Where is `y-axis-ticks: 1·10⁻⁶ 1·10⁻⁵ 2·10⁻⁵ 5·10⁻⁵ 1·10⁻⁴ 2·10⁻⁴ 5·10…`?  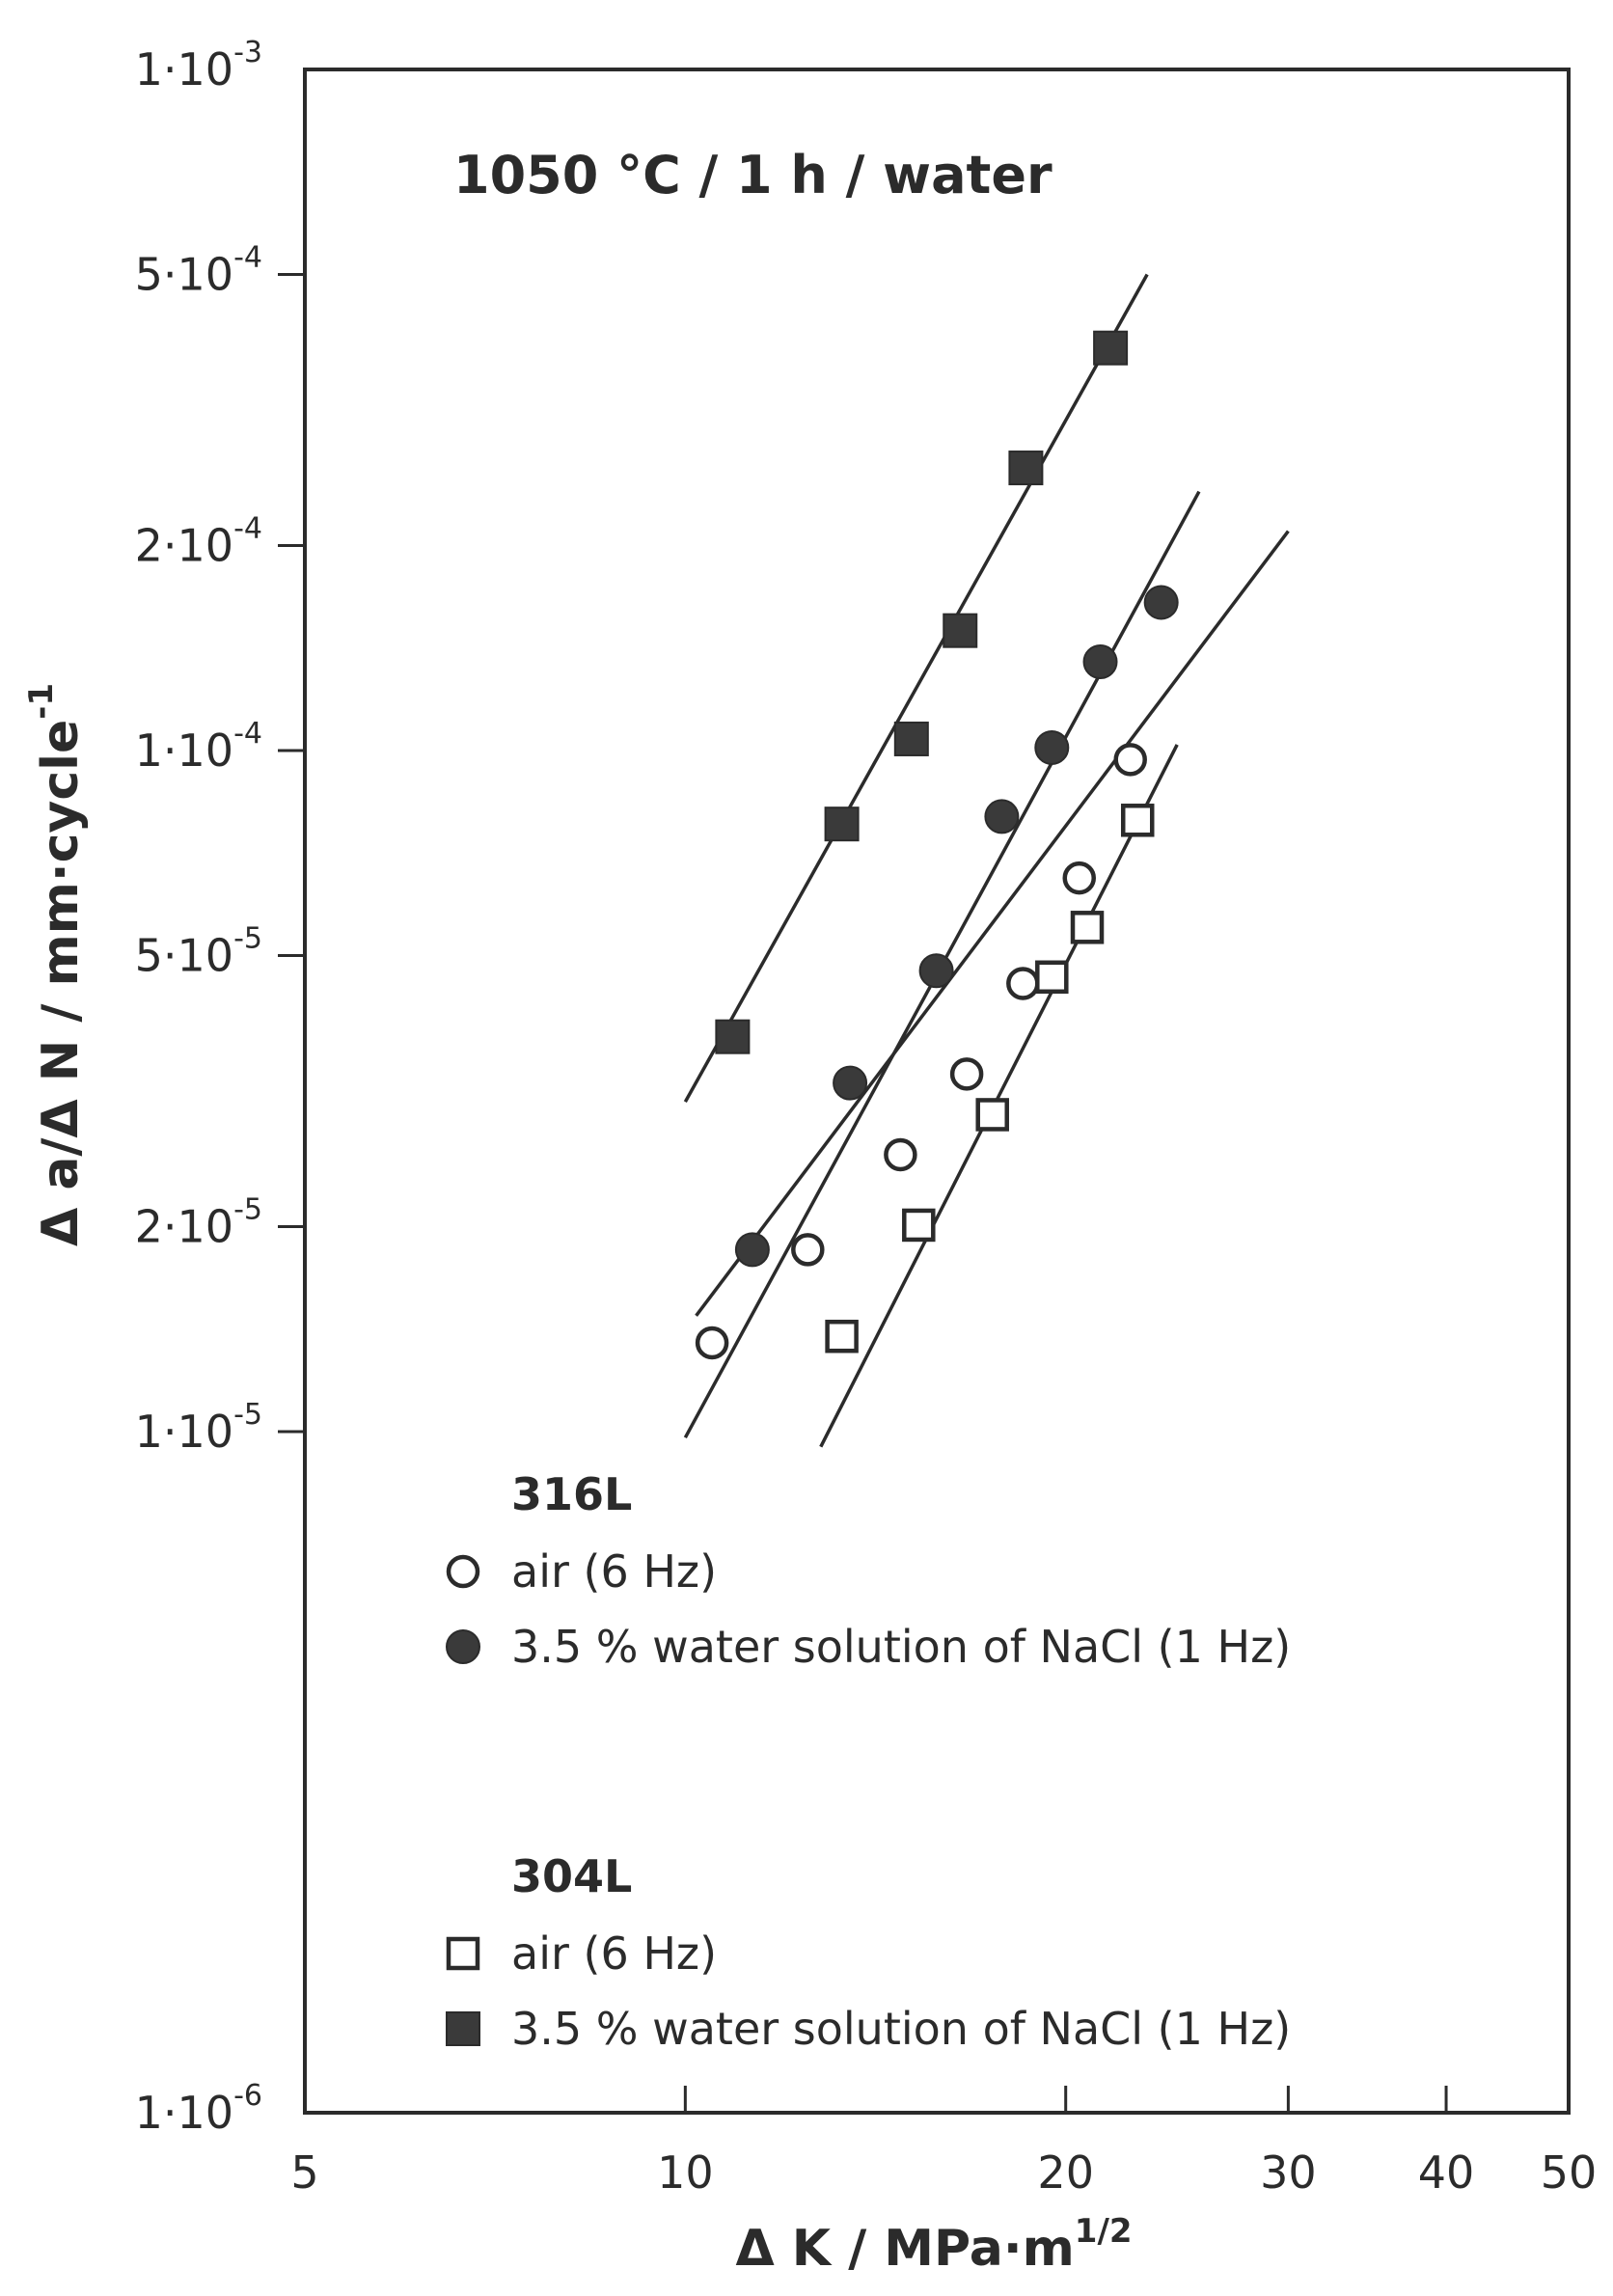
y-axis-ticks: 1·10⁻⁶ 1·10⁻⁵ 2·10⁻⁵ 5·10⁻⁵ 1·10⁻⁴ 2·10⁻⁴ 5·10… is located at coordinates (220, 1087).